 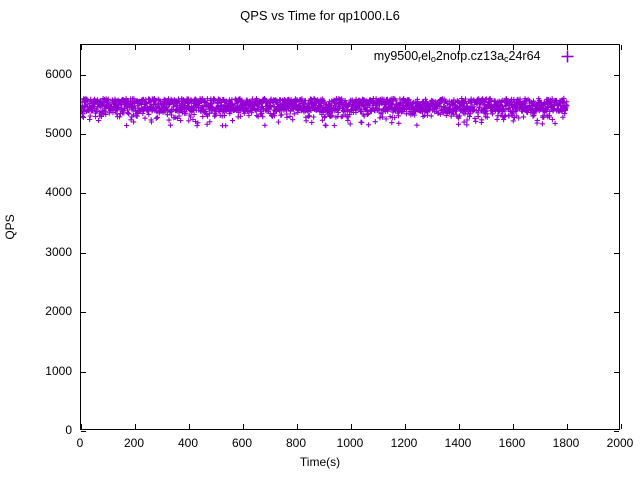 What do you see at coordinates (58, 251) in the screenshot?
I see `y-axis-tick-label: 3000` at bounding box center [58, 251].